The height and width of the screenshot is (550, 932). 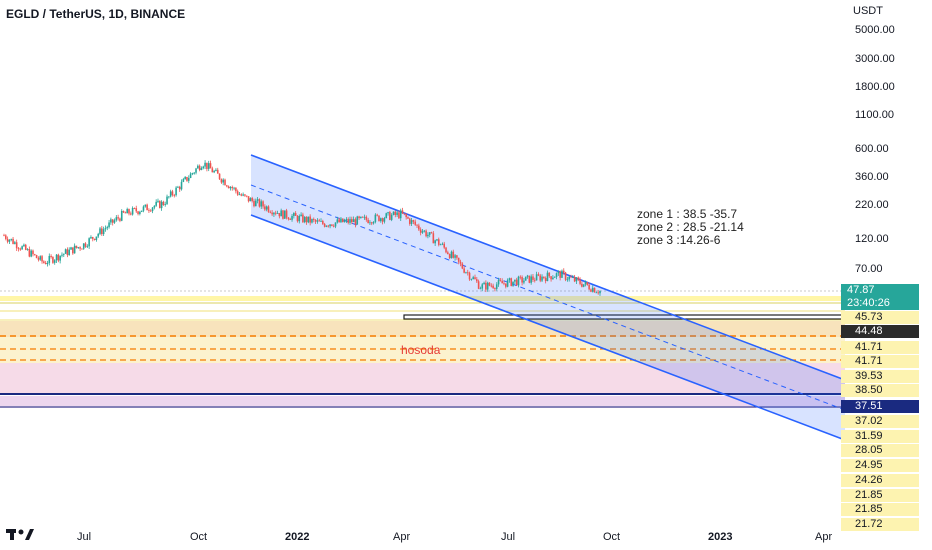 What do you see at coordinates (422, 298) in the screenshot?
I see `zone-band-top` at bounding box center [422, 298].